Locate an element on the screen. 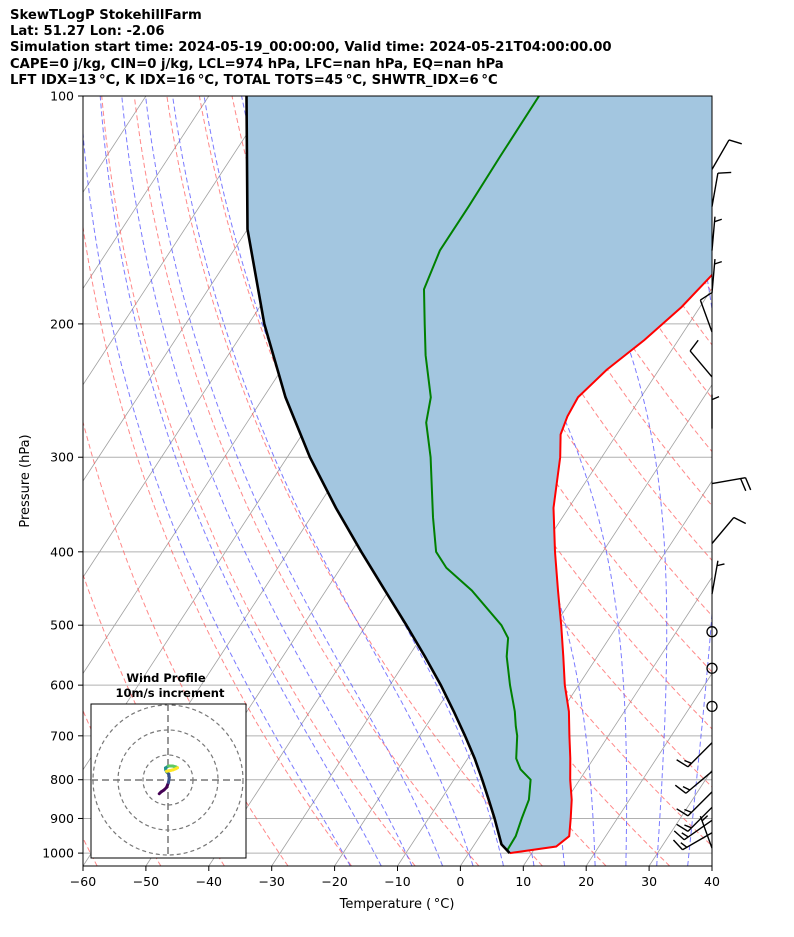 The width and height of the screenshot is (794, 937). y-axis-label: Pressure (hPa) is located at coordinates (25, 480).